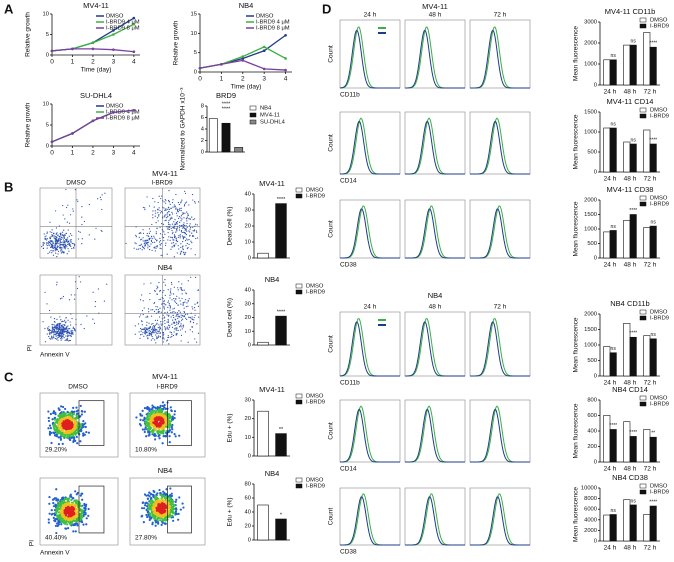 The image size is (674, 562). Describe the element at coordinates (72, 133) in the screenshot. I see `point` at that location.